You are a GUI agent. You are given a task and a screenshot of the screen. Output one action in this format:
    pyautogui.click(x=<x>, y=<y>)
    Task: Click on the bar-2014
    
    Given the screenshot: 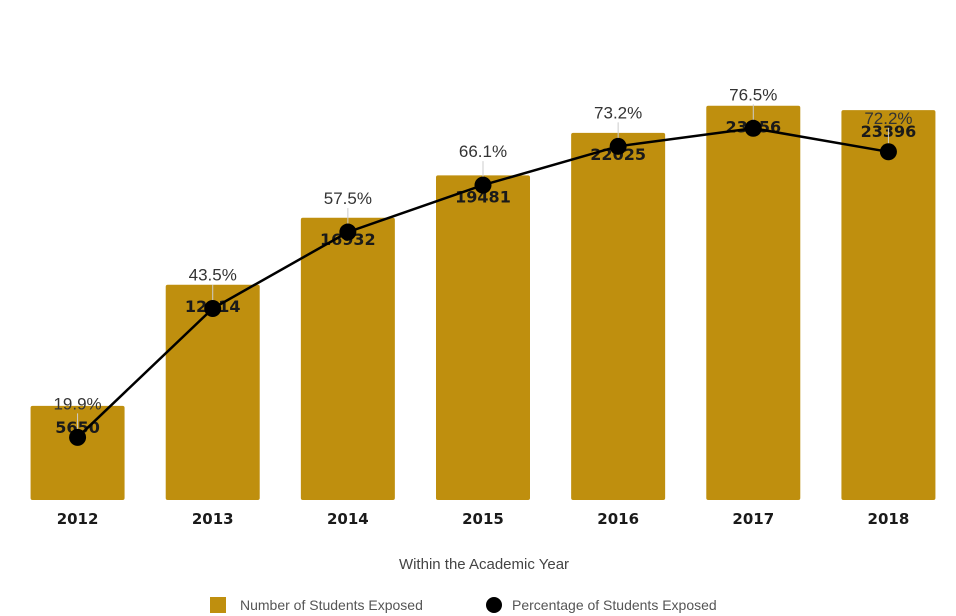 What is the action you would take?
    pyautogui.click(x=347, y=359)
    